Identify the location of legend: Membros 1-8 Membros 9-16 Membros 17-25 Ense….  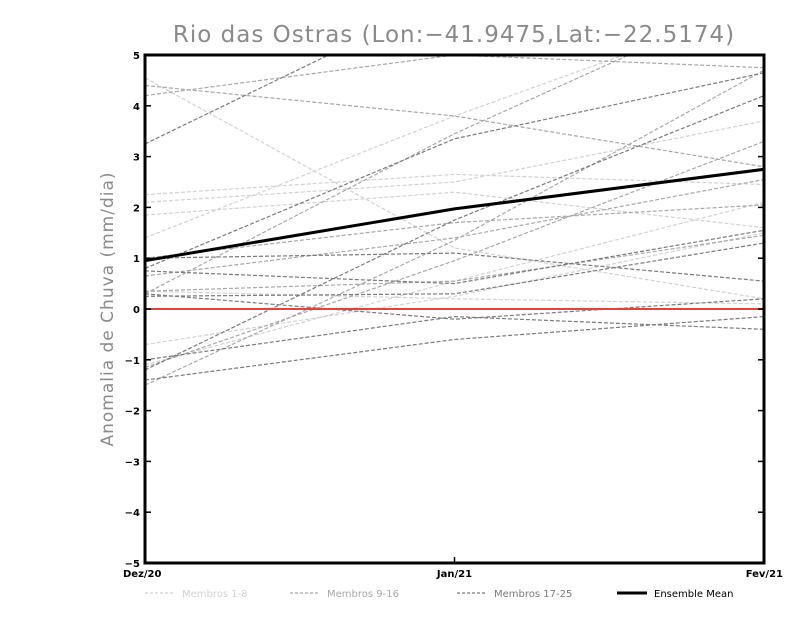
(439, 594).